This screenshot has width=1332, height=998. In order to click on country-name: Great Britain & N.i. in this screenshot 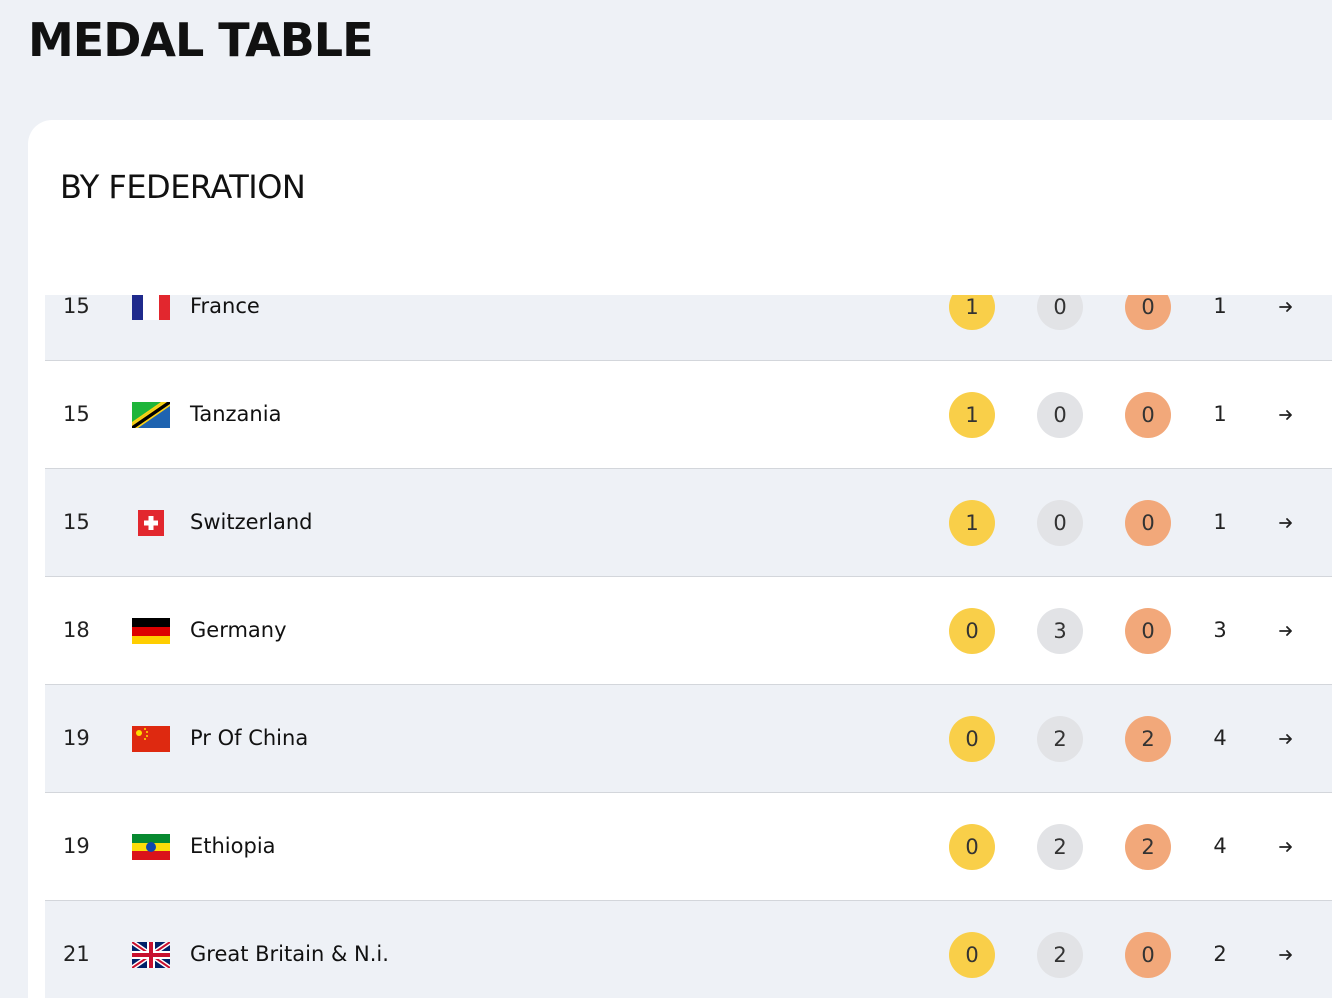, I will do `click(289, 954)`.